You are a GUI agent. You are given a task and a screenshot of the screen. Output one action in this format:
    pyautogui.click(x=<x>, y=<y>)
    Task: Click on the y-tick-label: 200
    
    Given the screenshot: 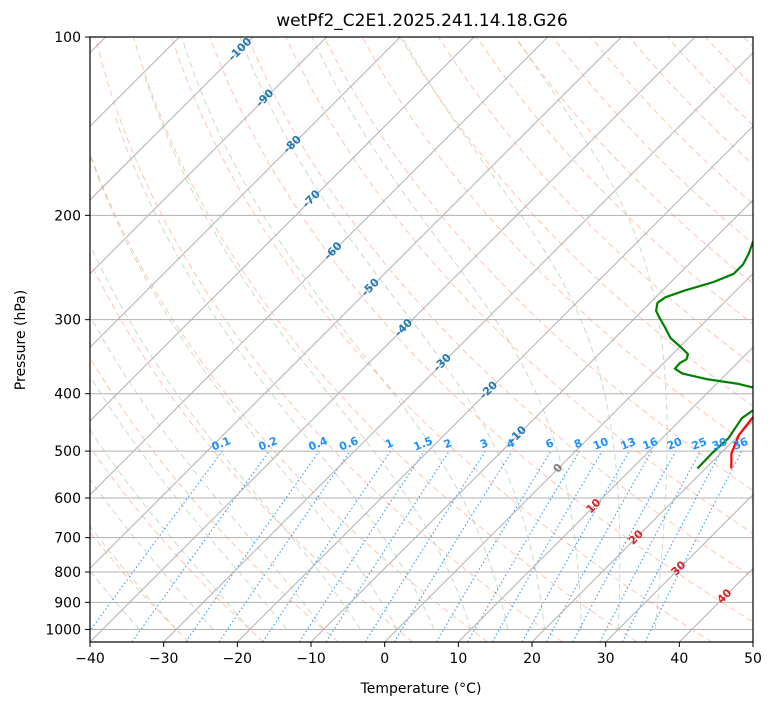 What is the action you would take?
    pyautogui.click(x=67, y=216)
    